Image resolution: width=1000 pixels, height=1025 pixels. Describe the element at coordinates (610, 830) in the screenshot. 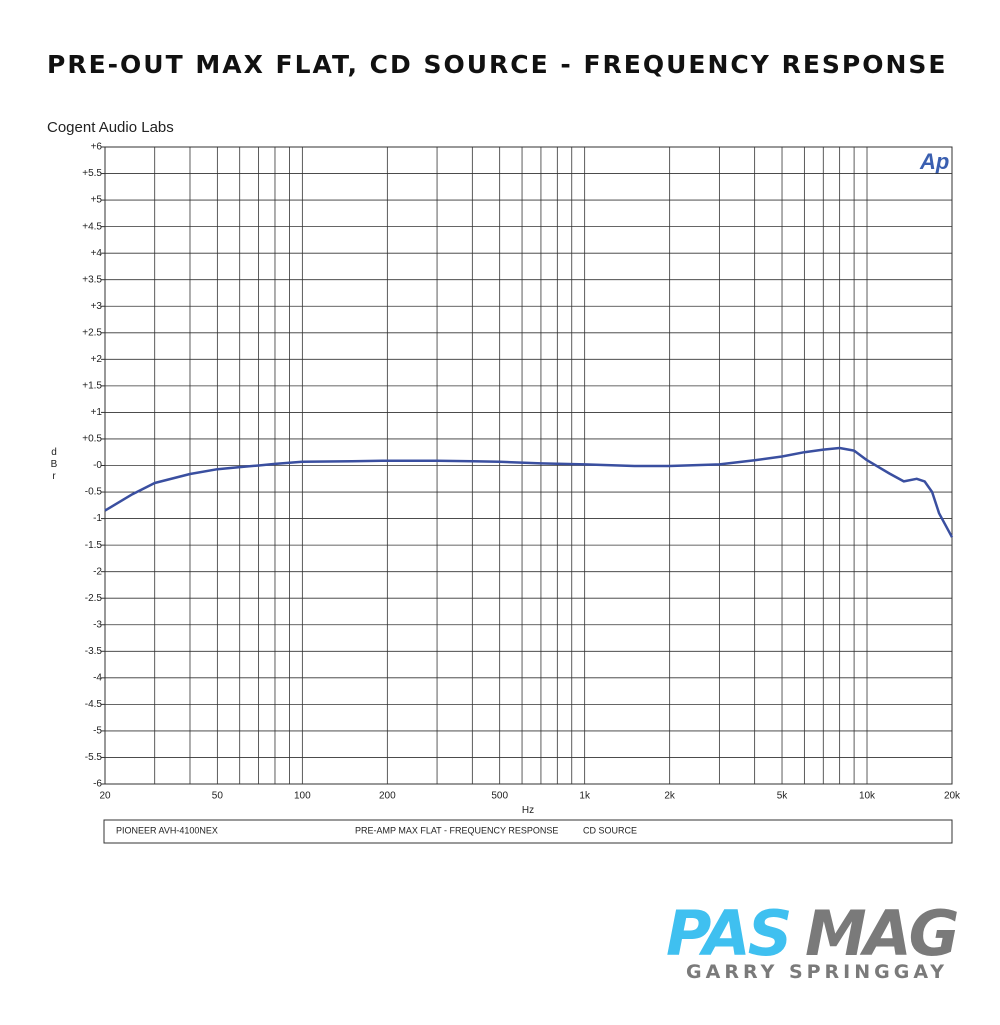

I see `footer-text: CD SOURCE` at that location.